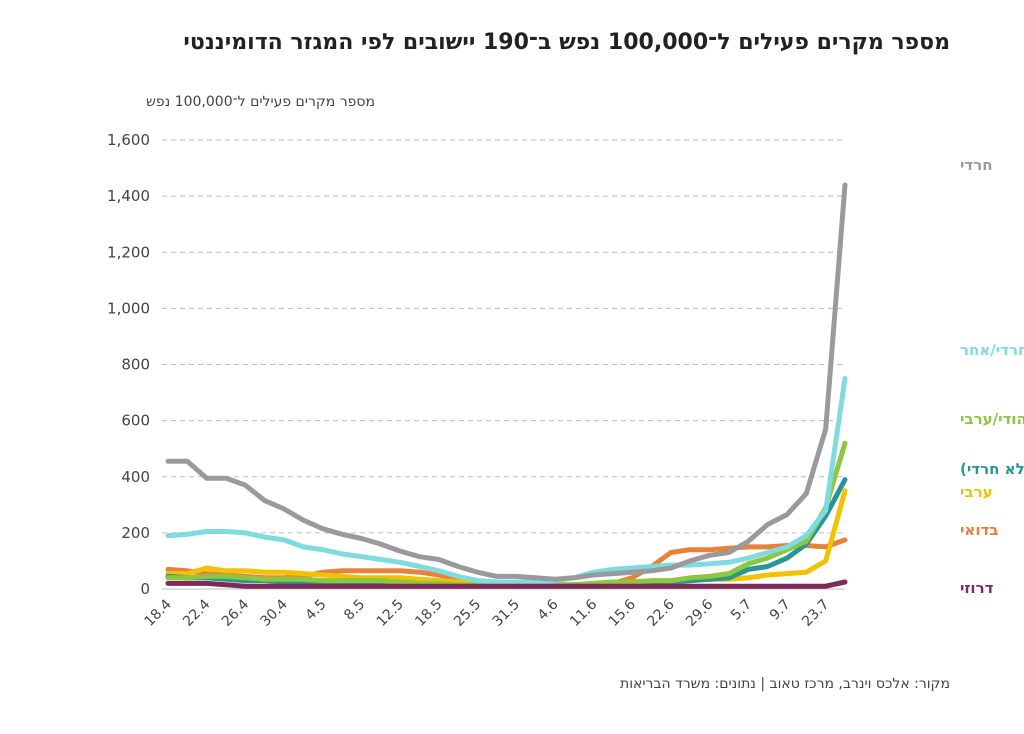 This screenshot has width=1024, height=734. I want to click on x-tick-label: 4.6, so click(548, 609).